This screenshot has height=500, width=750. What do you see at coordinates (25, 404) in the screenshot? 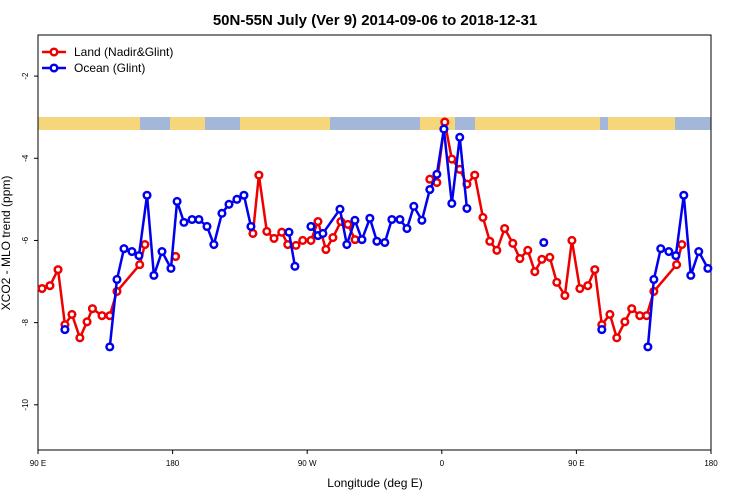
I see `y-tick-label: -10` at bounding box center [25, 404].